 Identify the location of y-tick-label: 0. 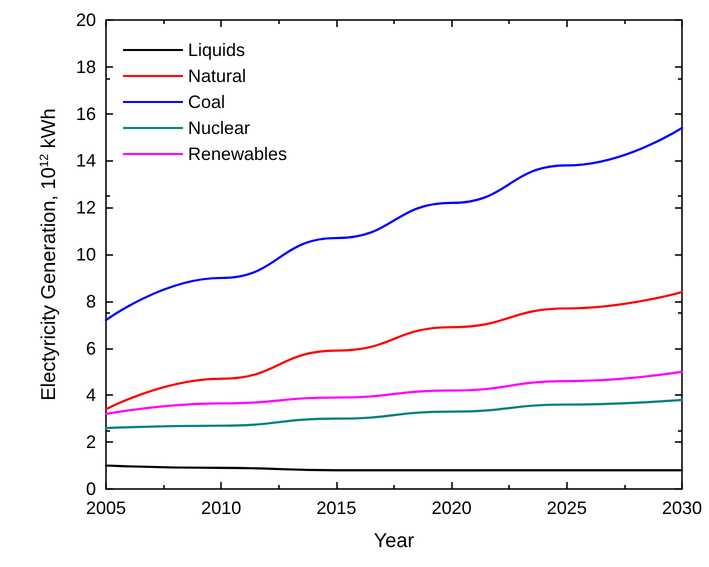
(91, 489).